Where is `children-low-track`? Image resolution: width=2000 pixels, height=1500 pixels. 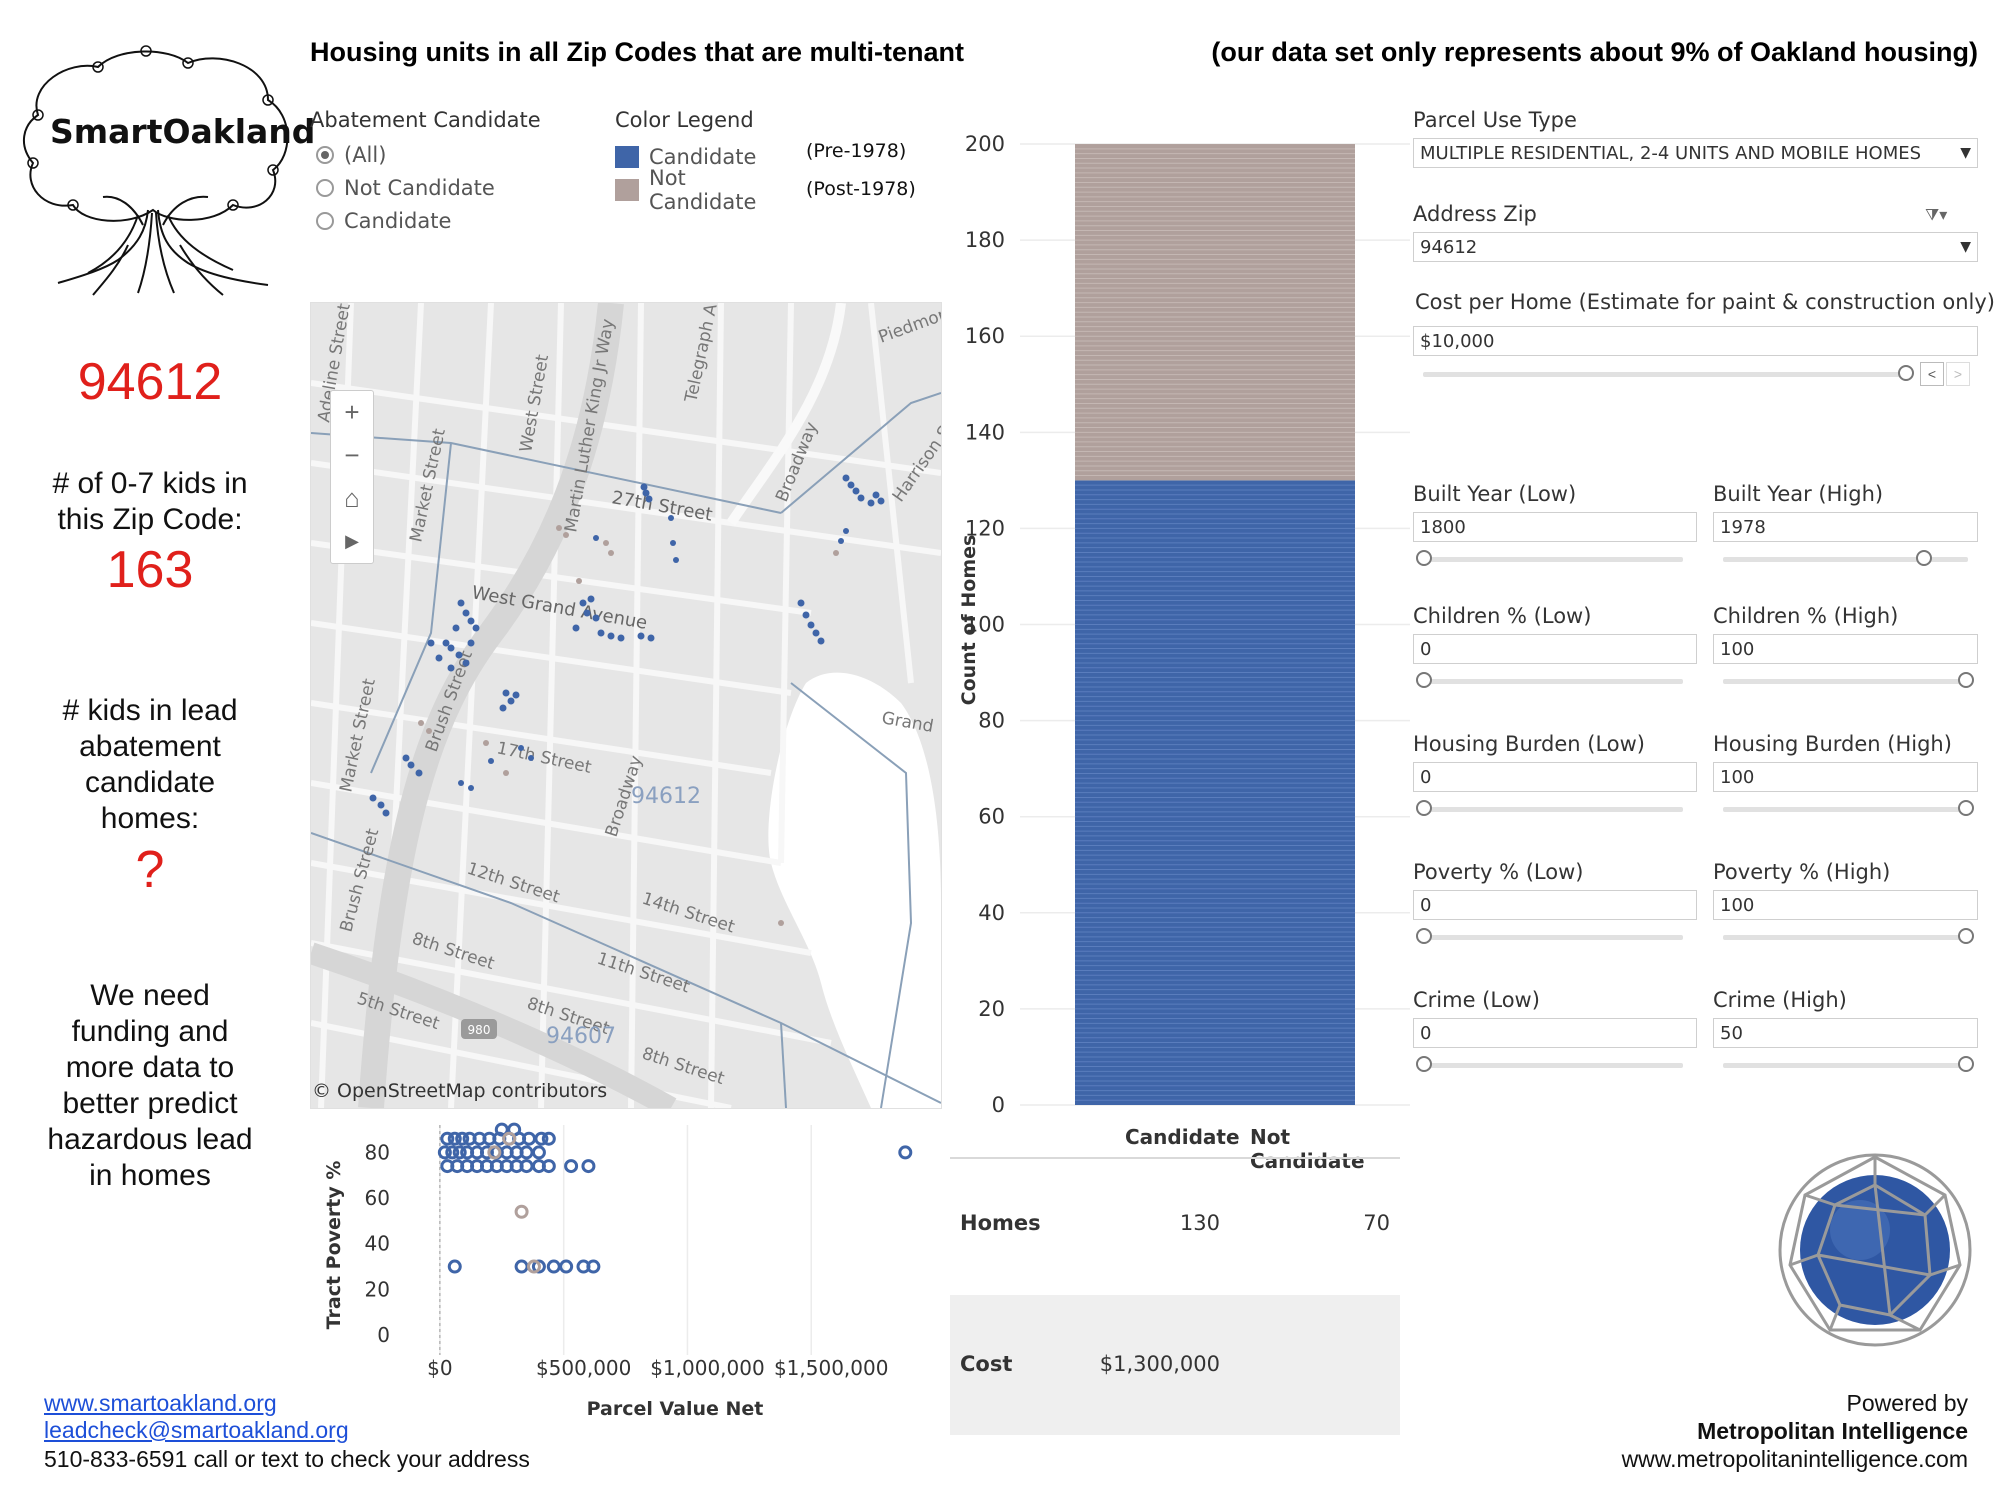
children-low-track is located at coordinates (1553, 681).